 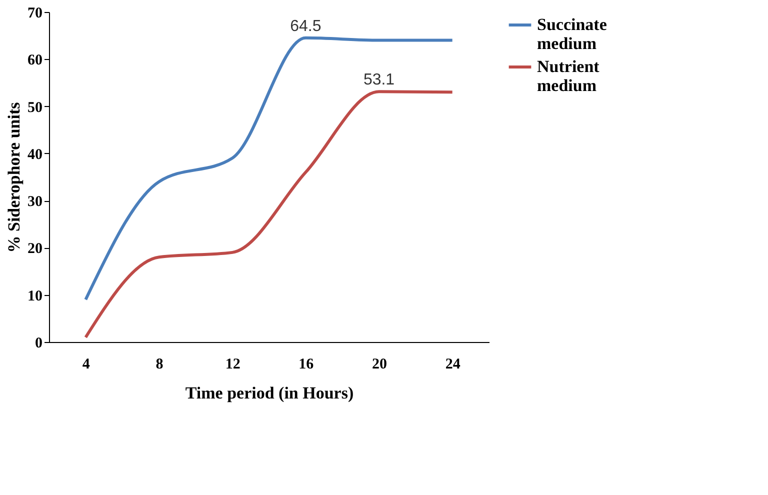 I want to click on y-tick-label: 40, so click(x=35, y=154).